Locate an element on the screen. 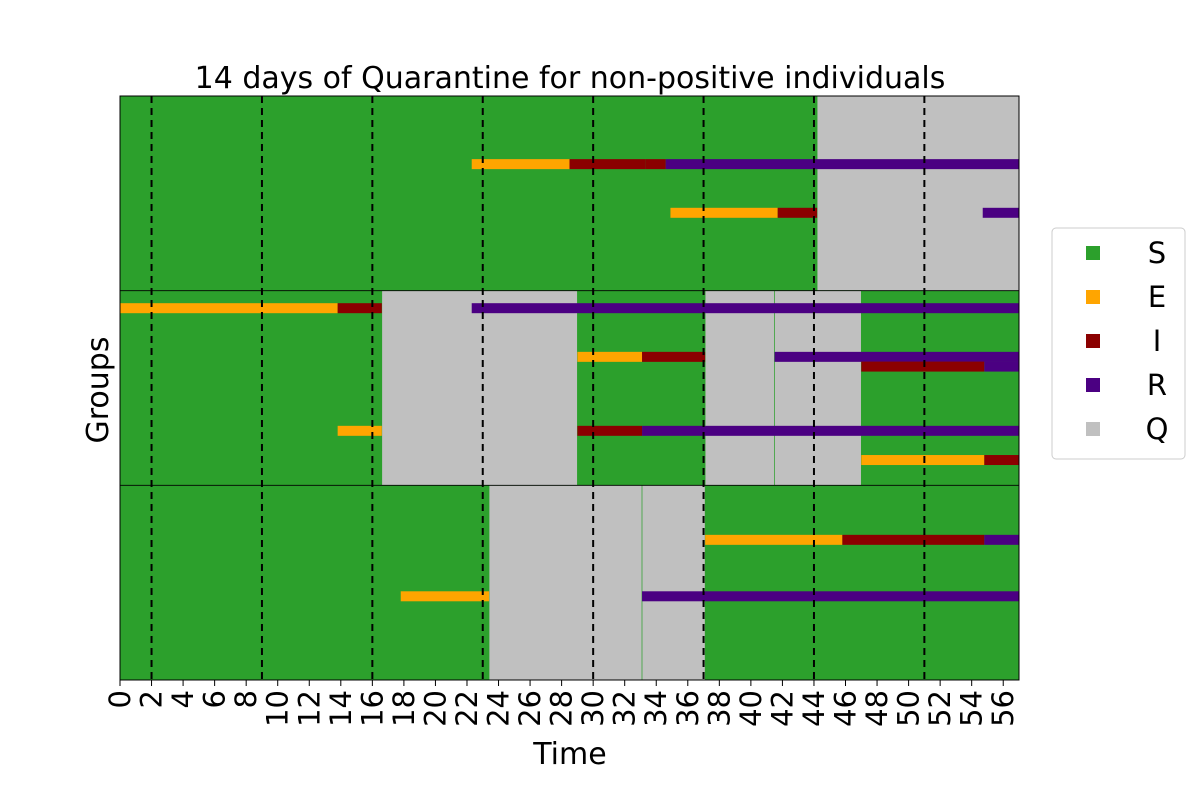 The width and height of the screenshot is (1200, 805). x-tick-label: 30 is located at coordinates (593, 708).